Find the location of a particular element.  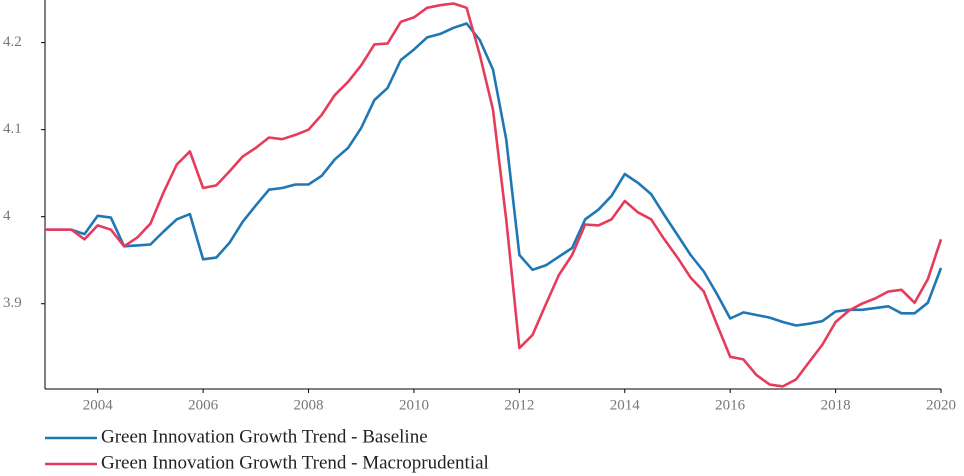

x-tick-label: 2012 is located at coordinates (519, 405).